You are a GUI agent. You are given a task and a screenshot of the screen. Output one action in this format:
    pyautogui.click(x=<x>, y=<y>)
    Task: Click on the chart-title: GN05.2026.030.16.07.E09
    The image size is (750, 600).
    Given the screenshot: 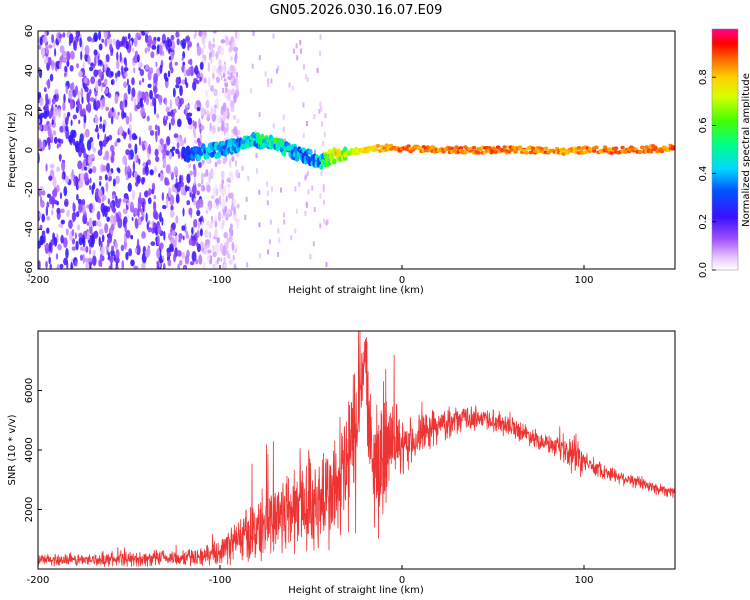 What is the action you would take?
    pyautogui.click(x=356, y=10)
    